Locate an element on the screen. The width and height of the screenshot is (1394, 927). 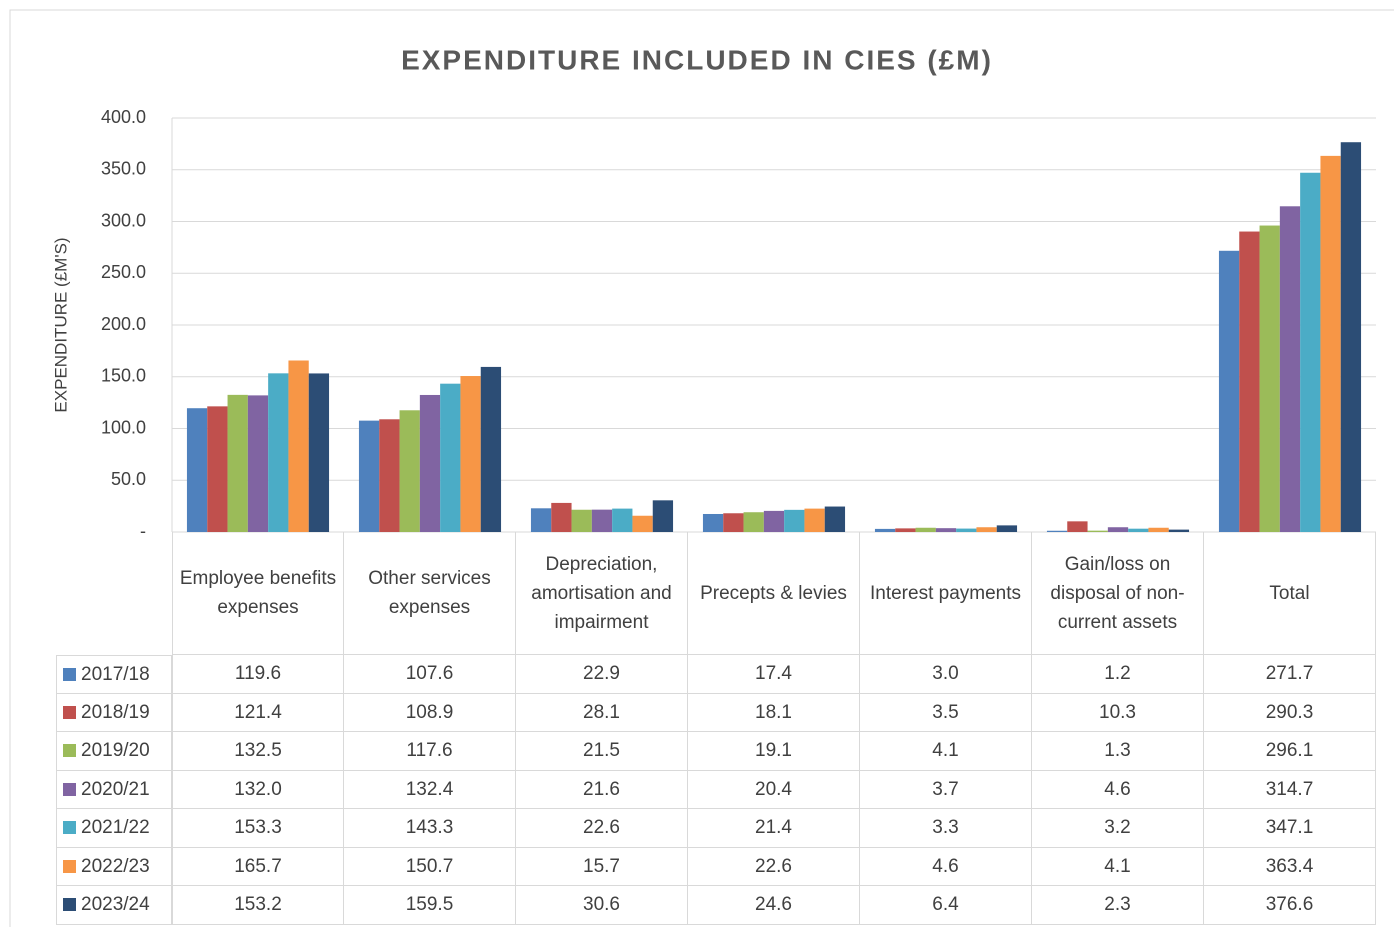
cell-text: 1.3 is located at coordinates (1117, 751).